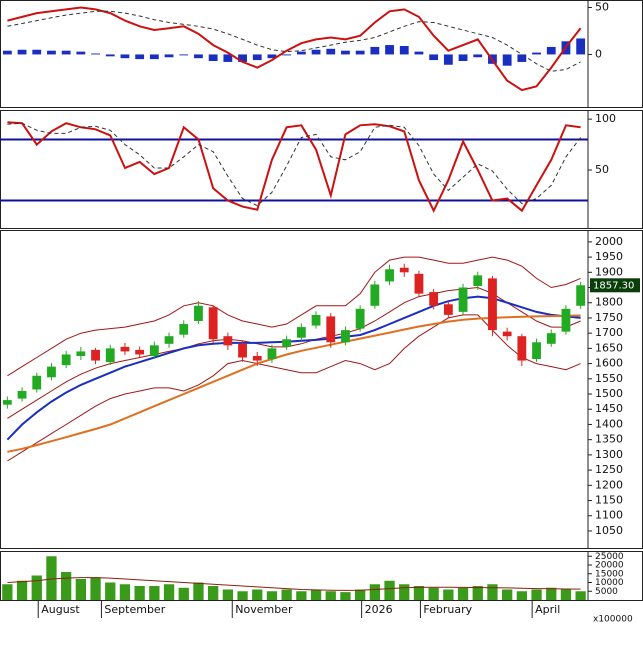  What do you see at coordinates (609, 408) in the screenshot?
I see `y-tick-label: 1450` at bounding box center [609, 408].